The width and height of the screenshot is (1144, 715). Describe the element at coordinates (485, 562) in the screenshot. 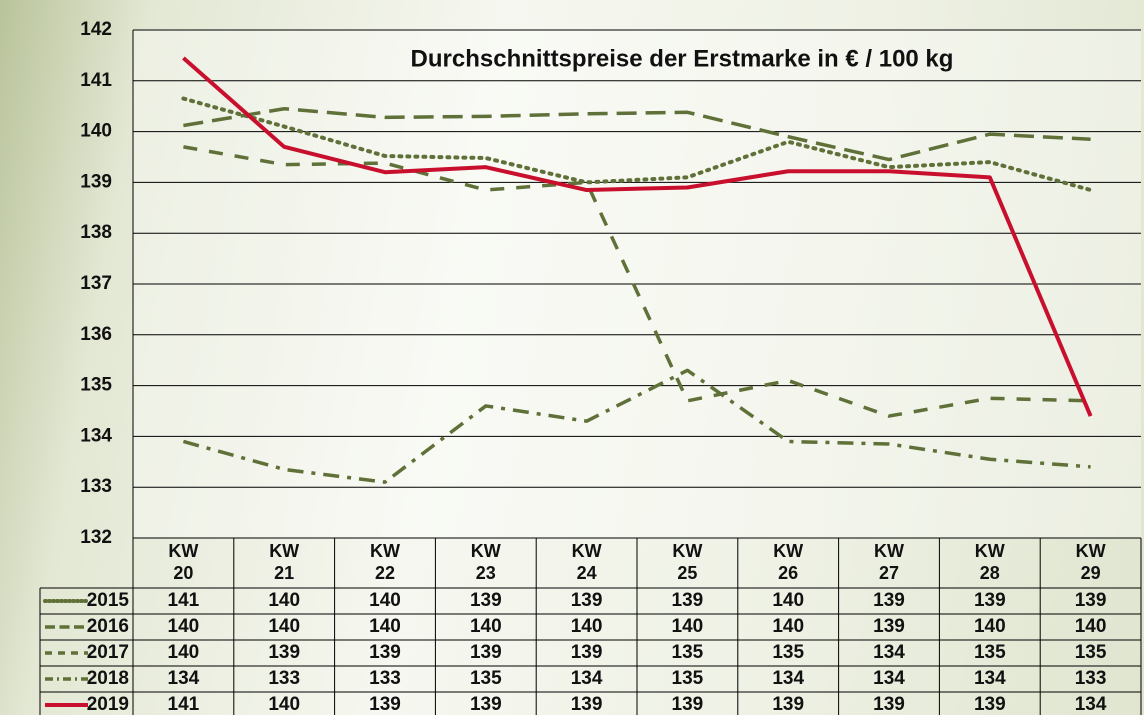

I see `x-tick-label: KW 23` at that location.